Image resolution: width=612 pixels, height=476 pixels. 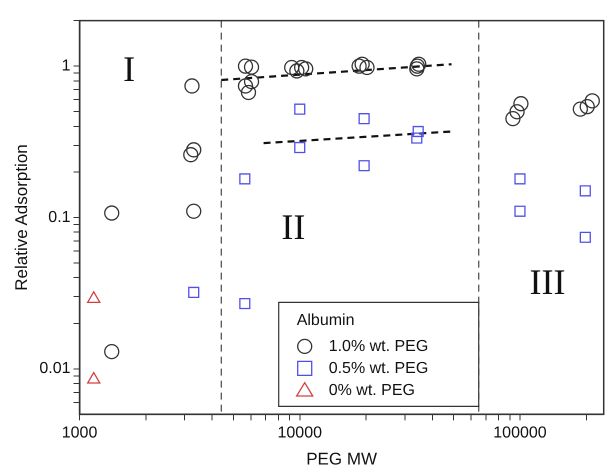 What do you see at coordinates (520, 433) in the screenshot?
I see `x-tick-label: 100000` at bounding box center [520, 433].